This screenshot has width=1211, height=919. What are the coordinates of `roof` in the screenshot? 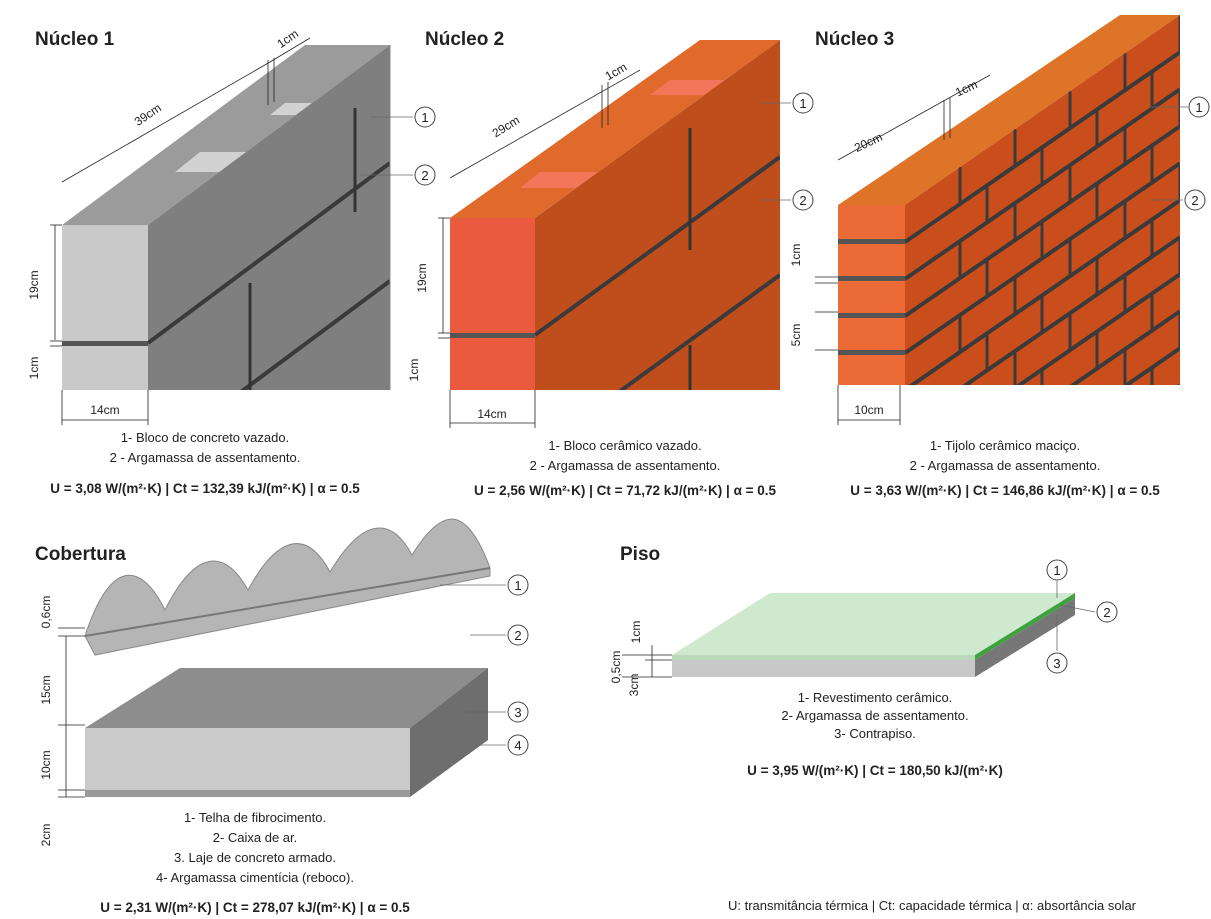 It's located at (282, 658).